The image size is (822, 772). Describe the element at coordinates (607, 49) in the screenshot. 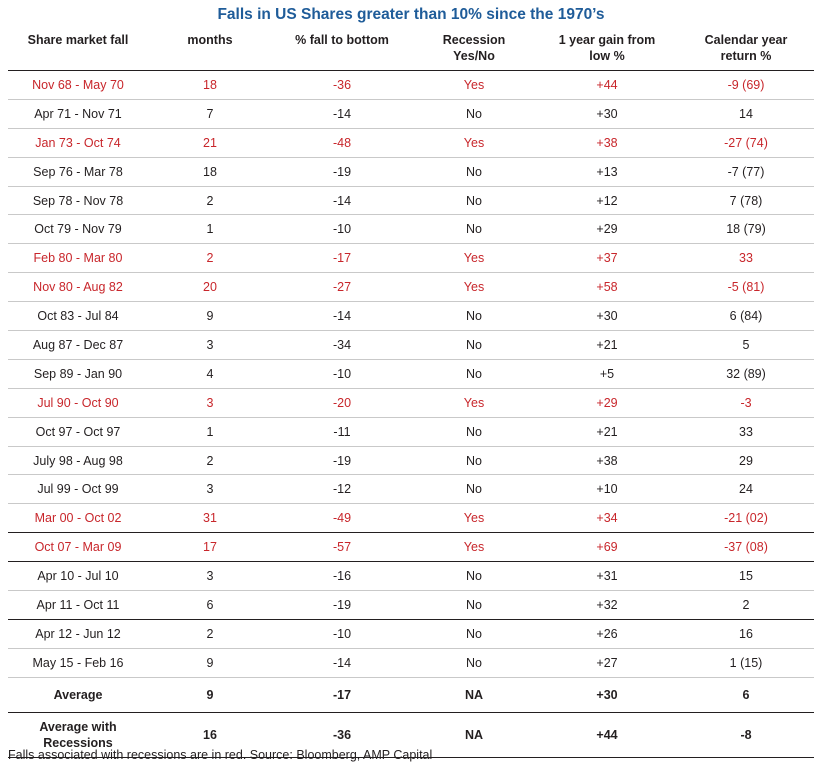

I see `header-gain: 1 year gain from low %` at that location.